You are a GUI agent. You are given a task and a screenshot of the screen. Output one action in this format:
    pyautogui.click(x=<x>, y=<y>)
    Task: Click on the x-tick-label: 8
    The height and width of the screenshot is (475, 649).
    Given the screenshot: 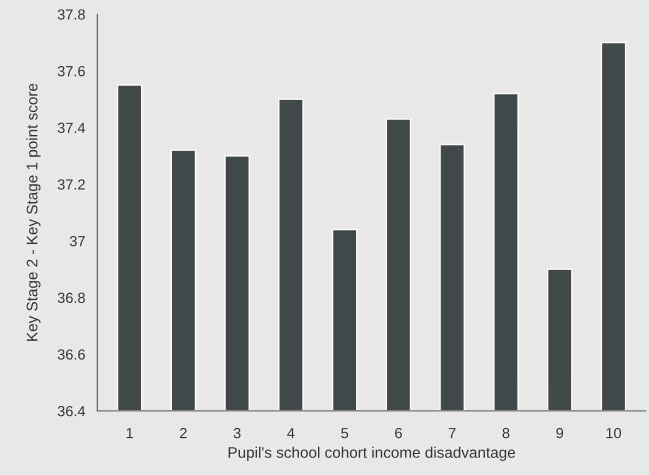 What is the action you would take?
    pyautogui.click(x=506, y=433)
    